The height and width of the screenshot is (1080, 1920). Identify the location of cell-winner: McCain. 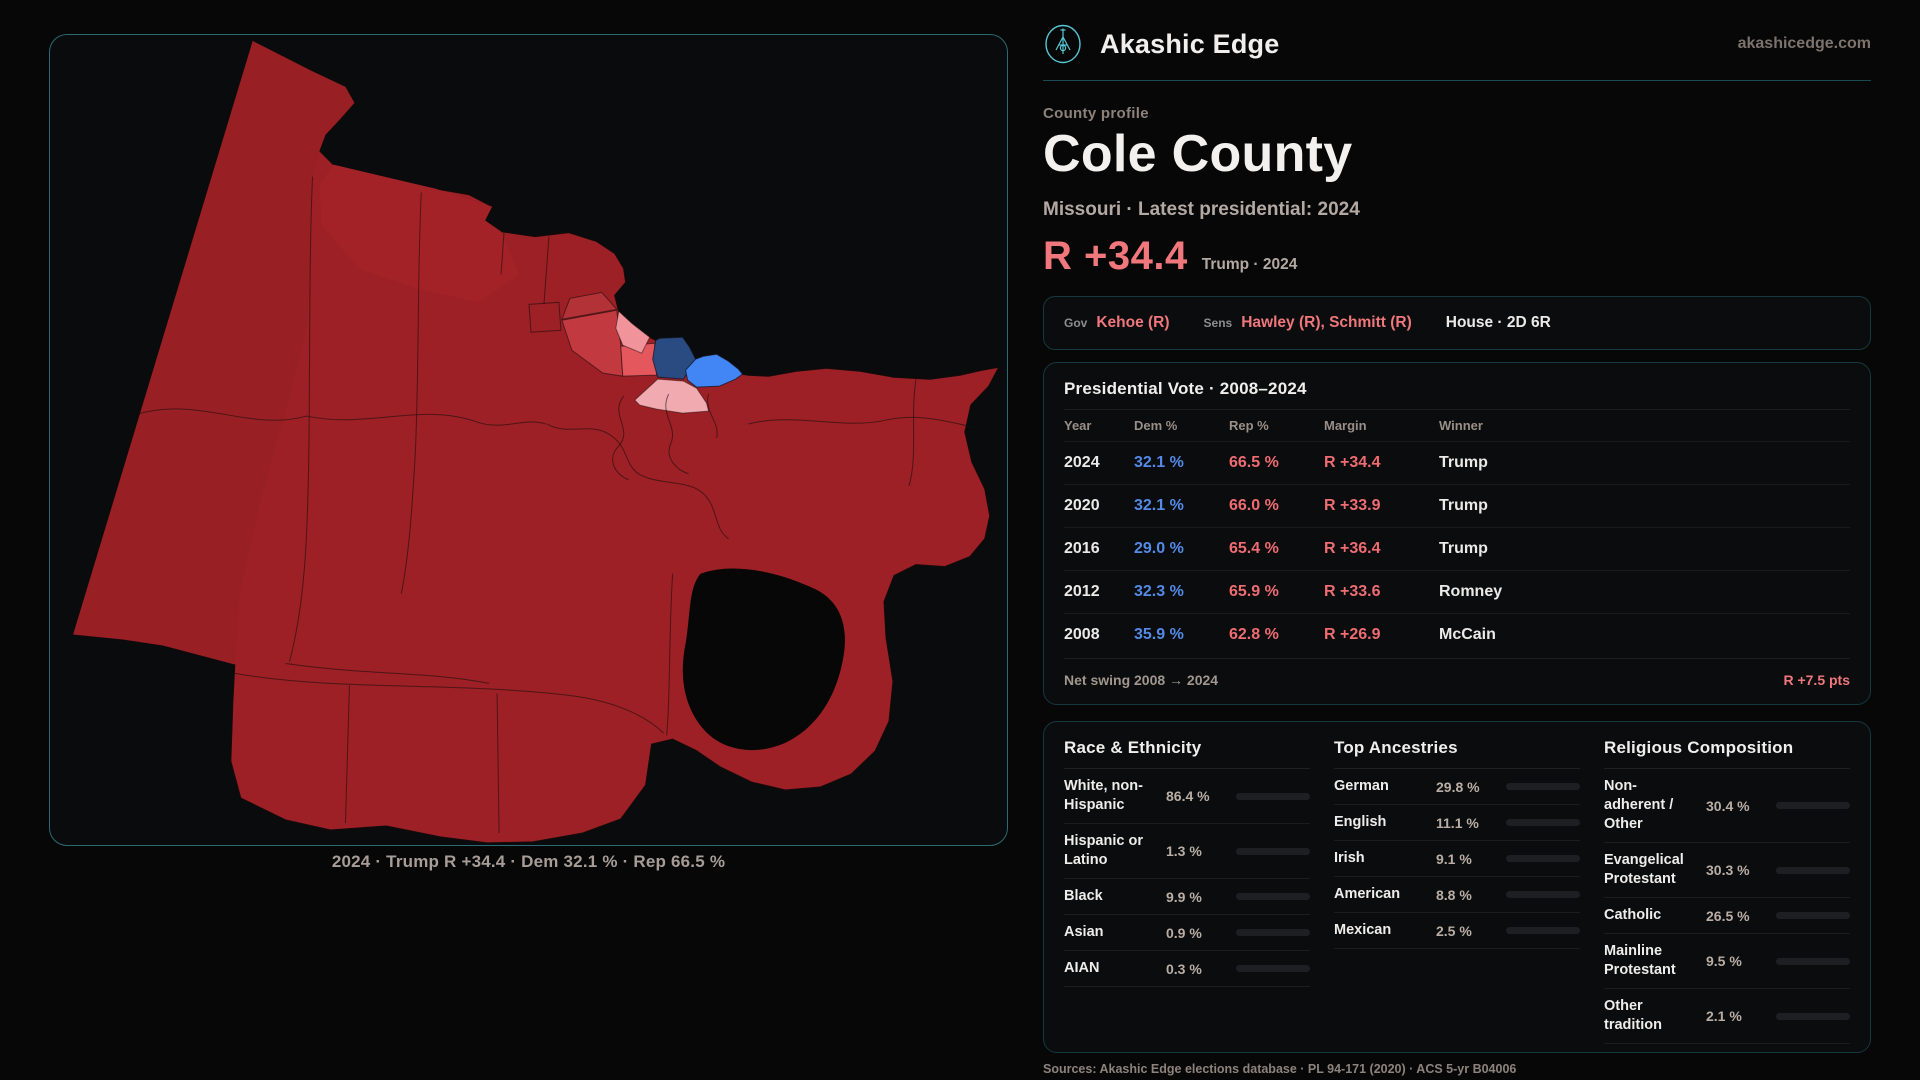
(1467, 634).